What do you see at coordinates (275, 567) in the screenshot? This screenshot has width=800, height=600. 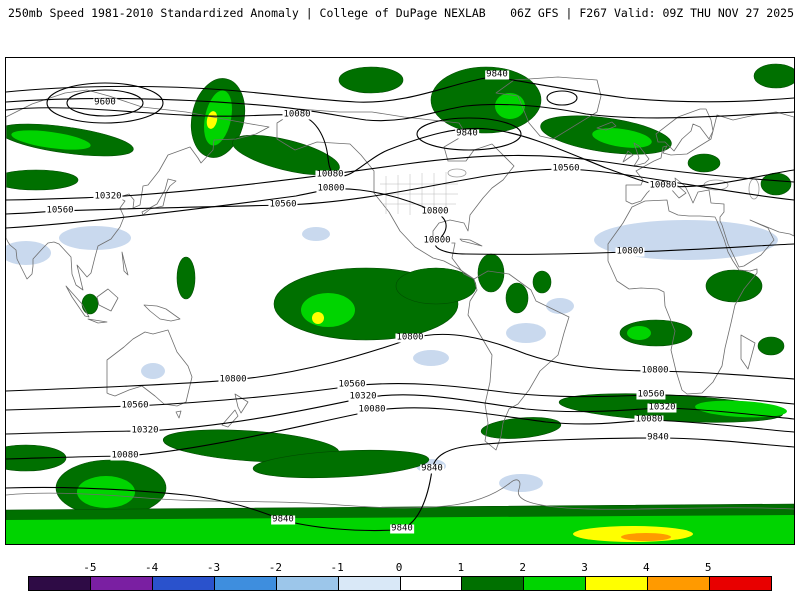 I see `colorbar-tick-label: -2` at bounding box center [275, 567].